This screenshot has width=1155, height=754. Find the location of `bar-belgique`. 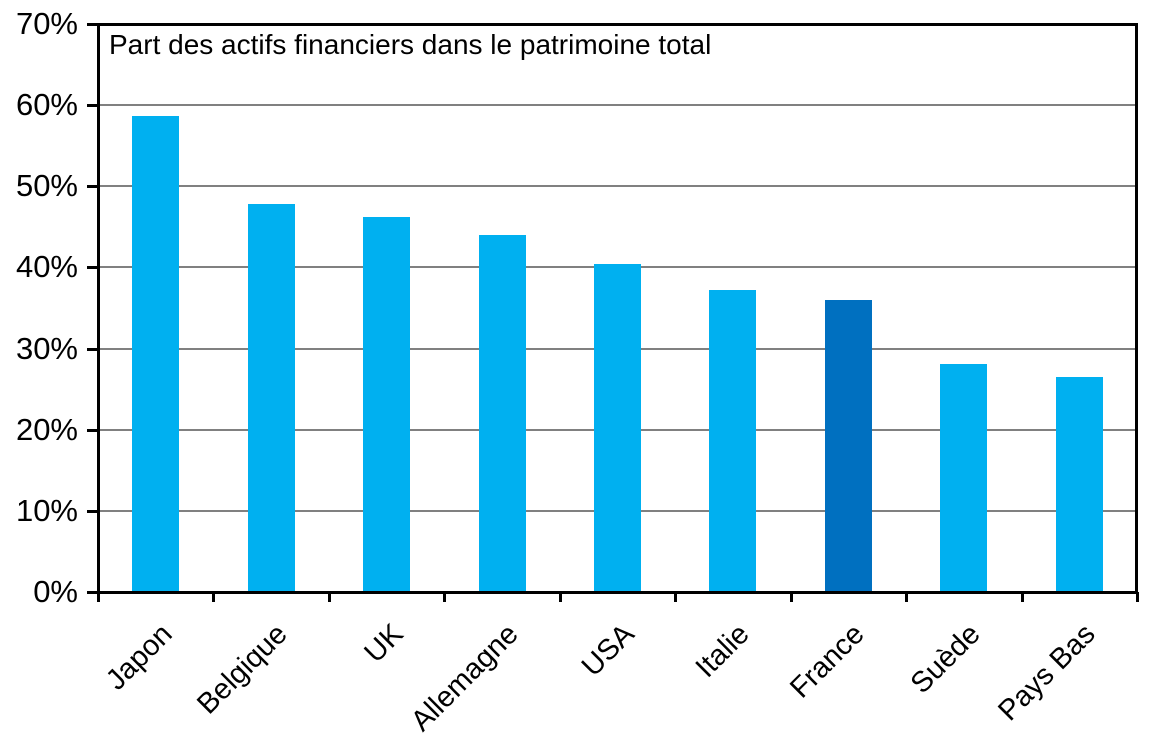

bar-belgique is located at coordinates (271, 397).